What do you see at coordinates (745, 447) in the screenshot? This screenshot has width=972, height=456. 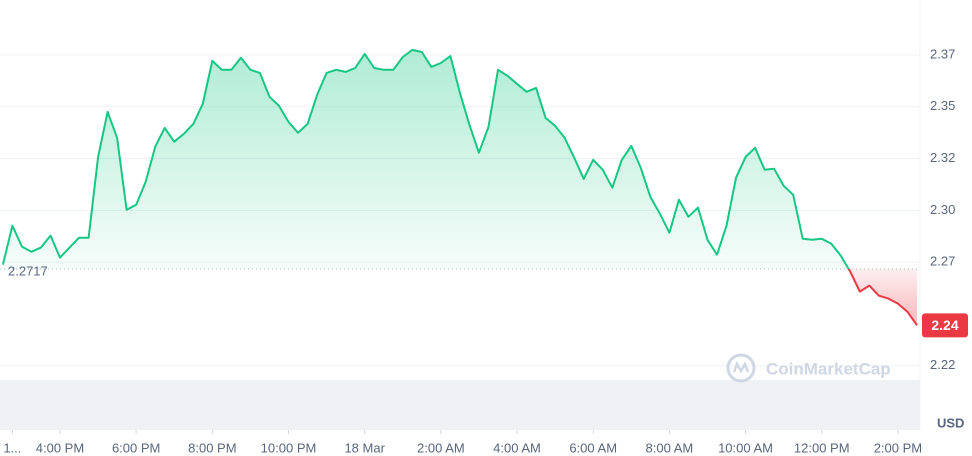 I see `x-tick-label: 10:00 AM` at bounding box center [745, 447].